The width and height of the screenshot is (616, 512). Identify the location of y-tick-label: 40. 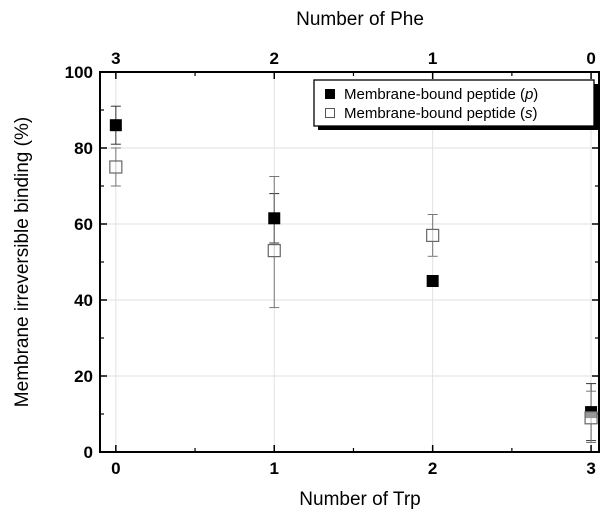
(83, 300).